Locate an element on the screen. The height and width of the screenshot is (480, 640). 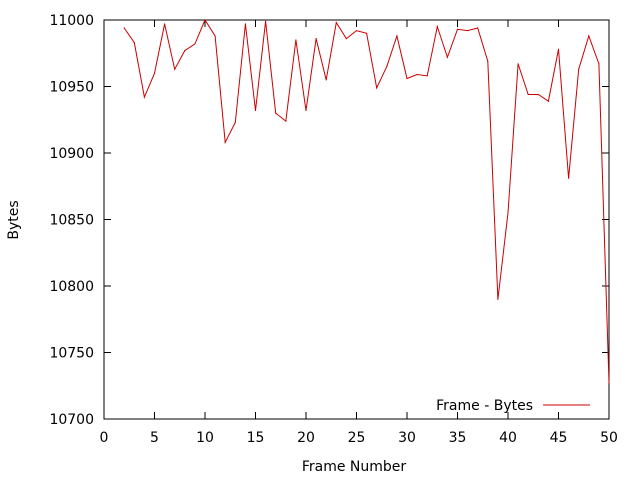
y-tick-label: 10850 is located at coordinates (71, 221).